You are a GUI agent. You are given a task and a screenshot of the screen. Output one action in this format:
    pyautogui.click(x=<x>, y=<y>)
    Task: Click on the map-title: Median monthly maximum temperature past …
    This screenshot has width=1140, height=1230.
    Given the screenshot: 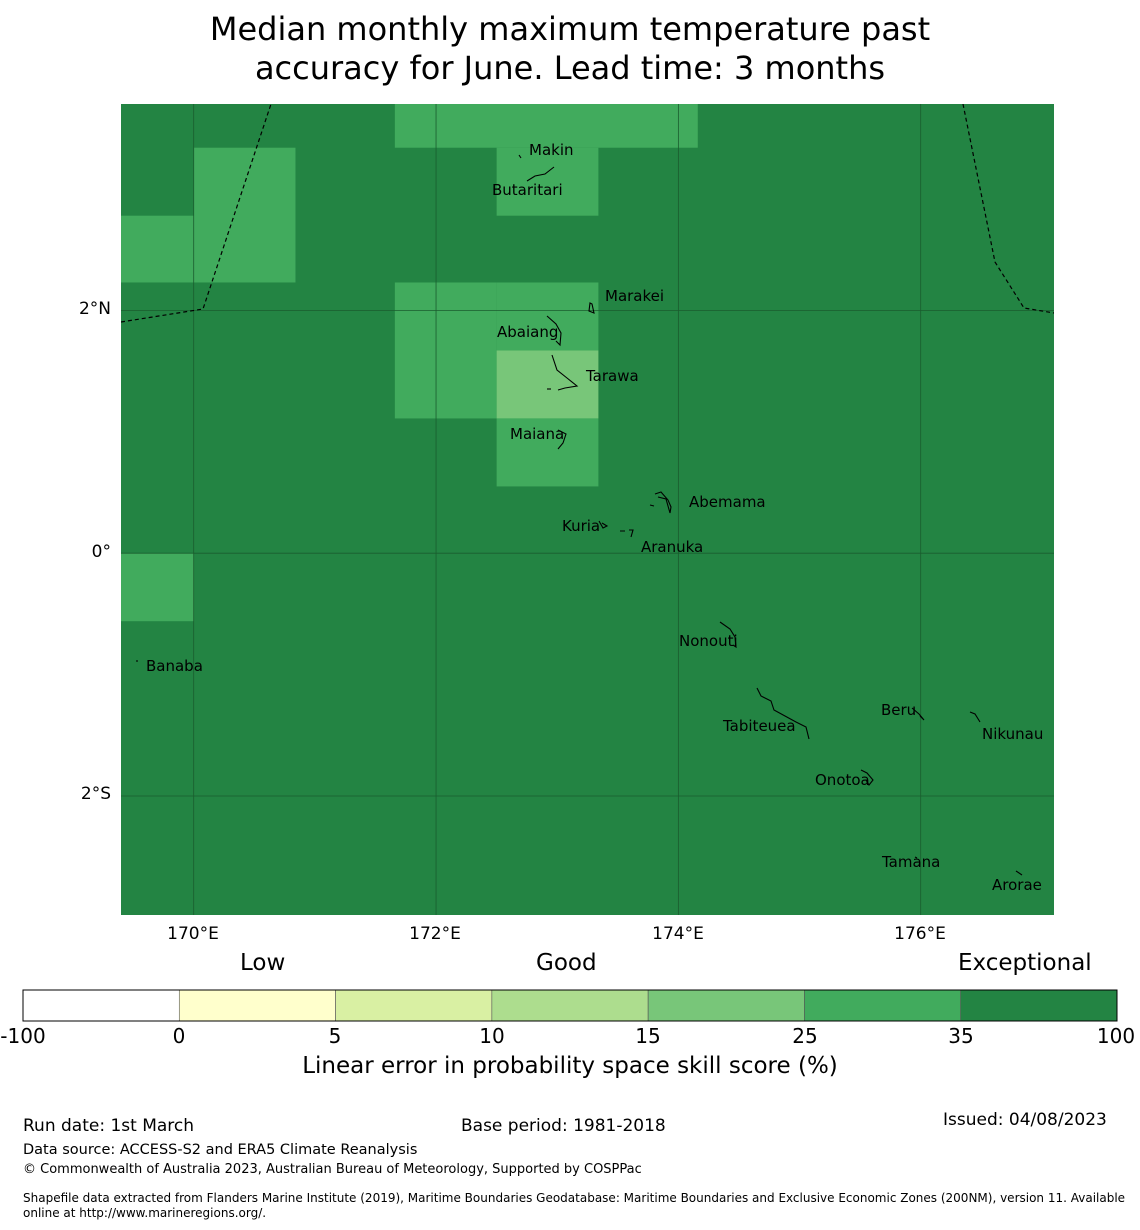 What is the action you would take?
    pyautogui.click(x=570, y=49)
    